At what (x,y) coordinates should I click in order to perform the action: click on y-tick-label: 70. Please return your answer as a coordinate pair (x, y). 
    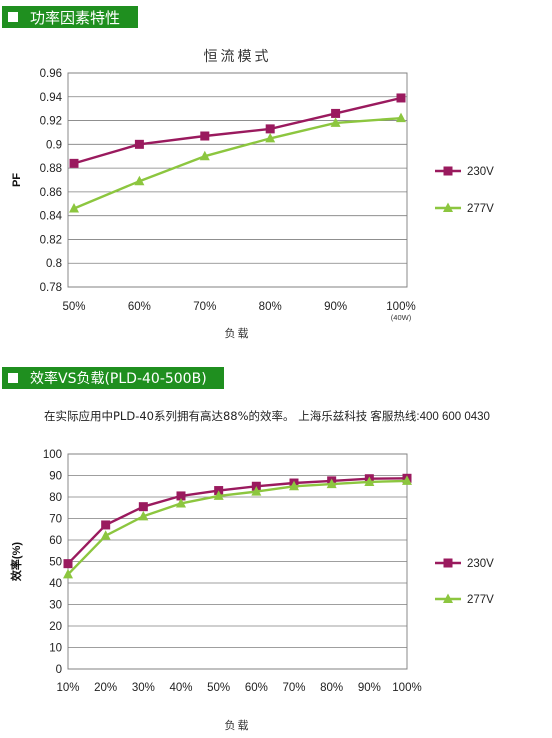
    Looking at the image, I should click on (55, 520).